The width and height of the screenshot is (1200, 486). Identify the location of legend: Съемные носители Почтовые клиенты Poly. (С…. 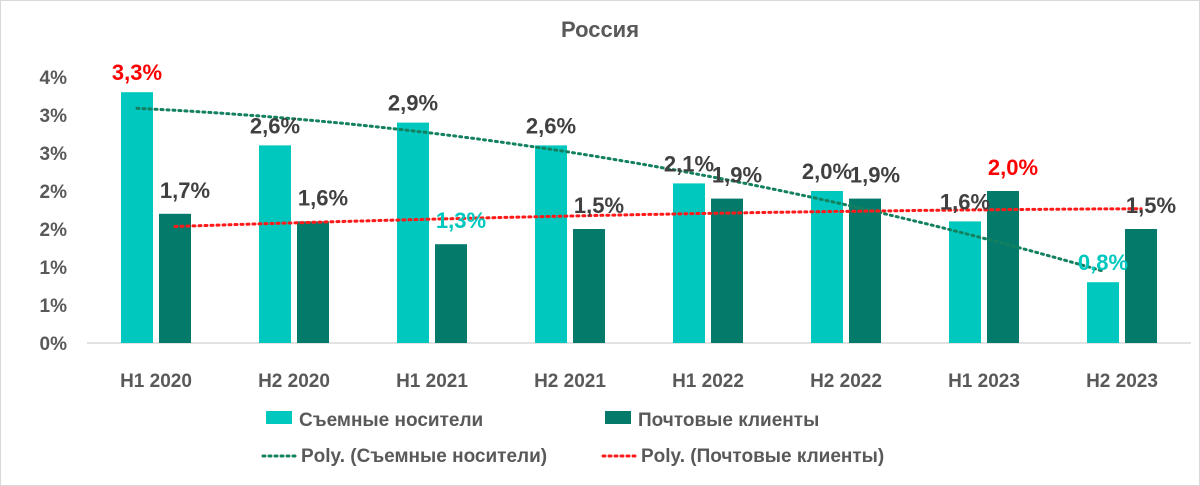
(572, 438).